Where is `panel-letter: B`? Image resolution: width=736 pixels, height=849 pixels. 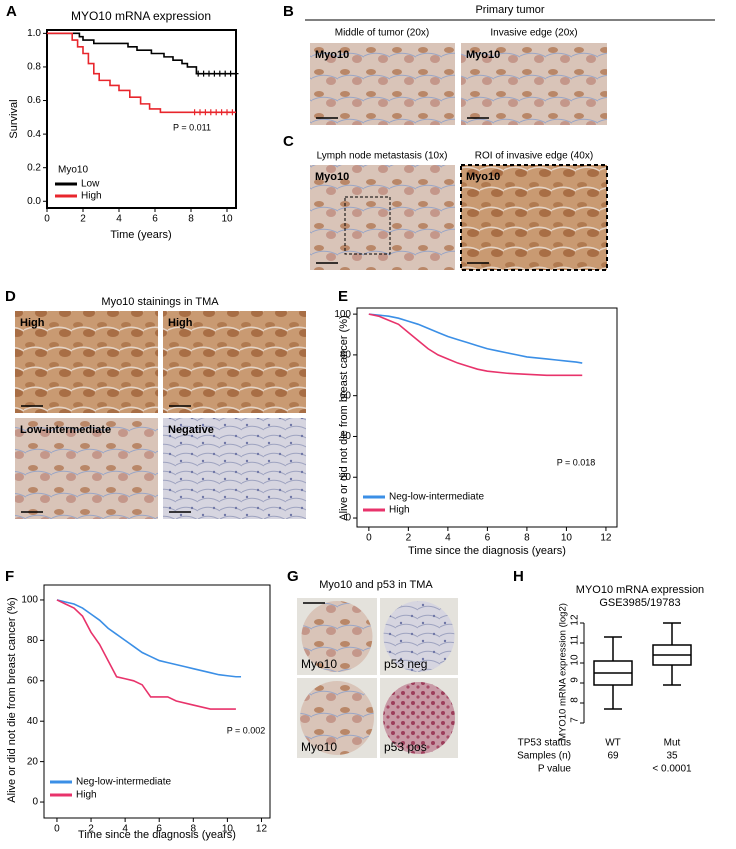
panel-letter: B is located at coordinates (288, 11).